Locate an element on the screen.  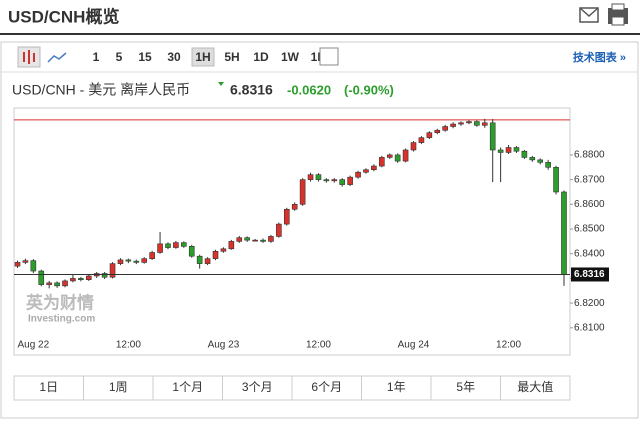
x-tick-label: Aug 22 is located at coordinates (33, 345).